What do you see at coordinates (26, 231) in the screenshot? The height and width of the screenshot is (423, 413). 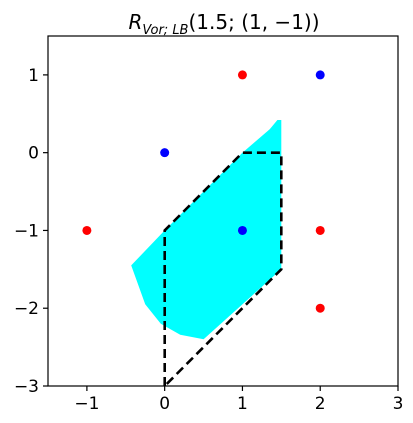 I see `y-tick-label-2: −1` at bounding box center [26, 231].